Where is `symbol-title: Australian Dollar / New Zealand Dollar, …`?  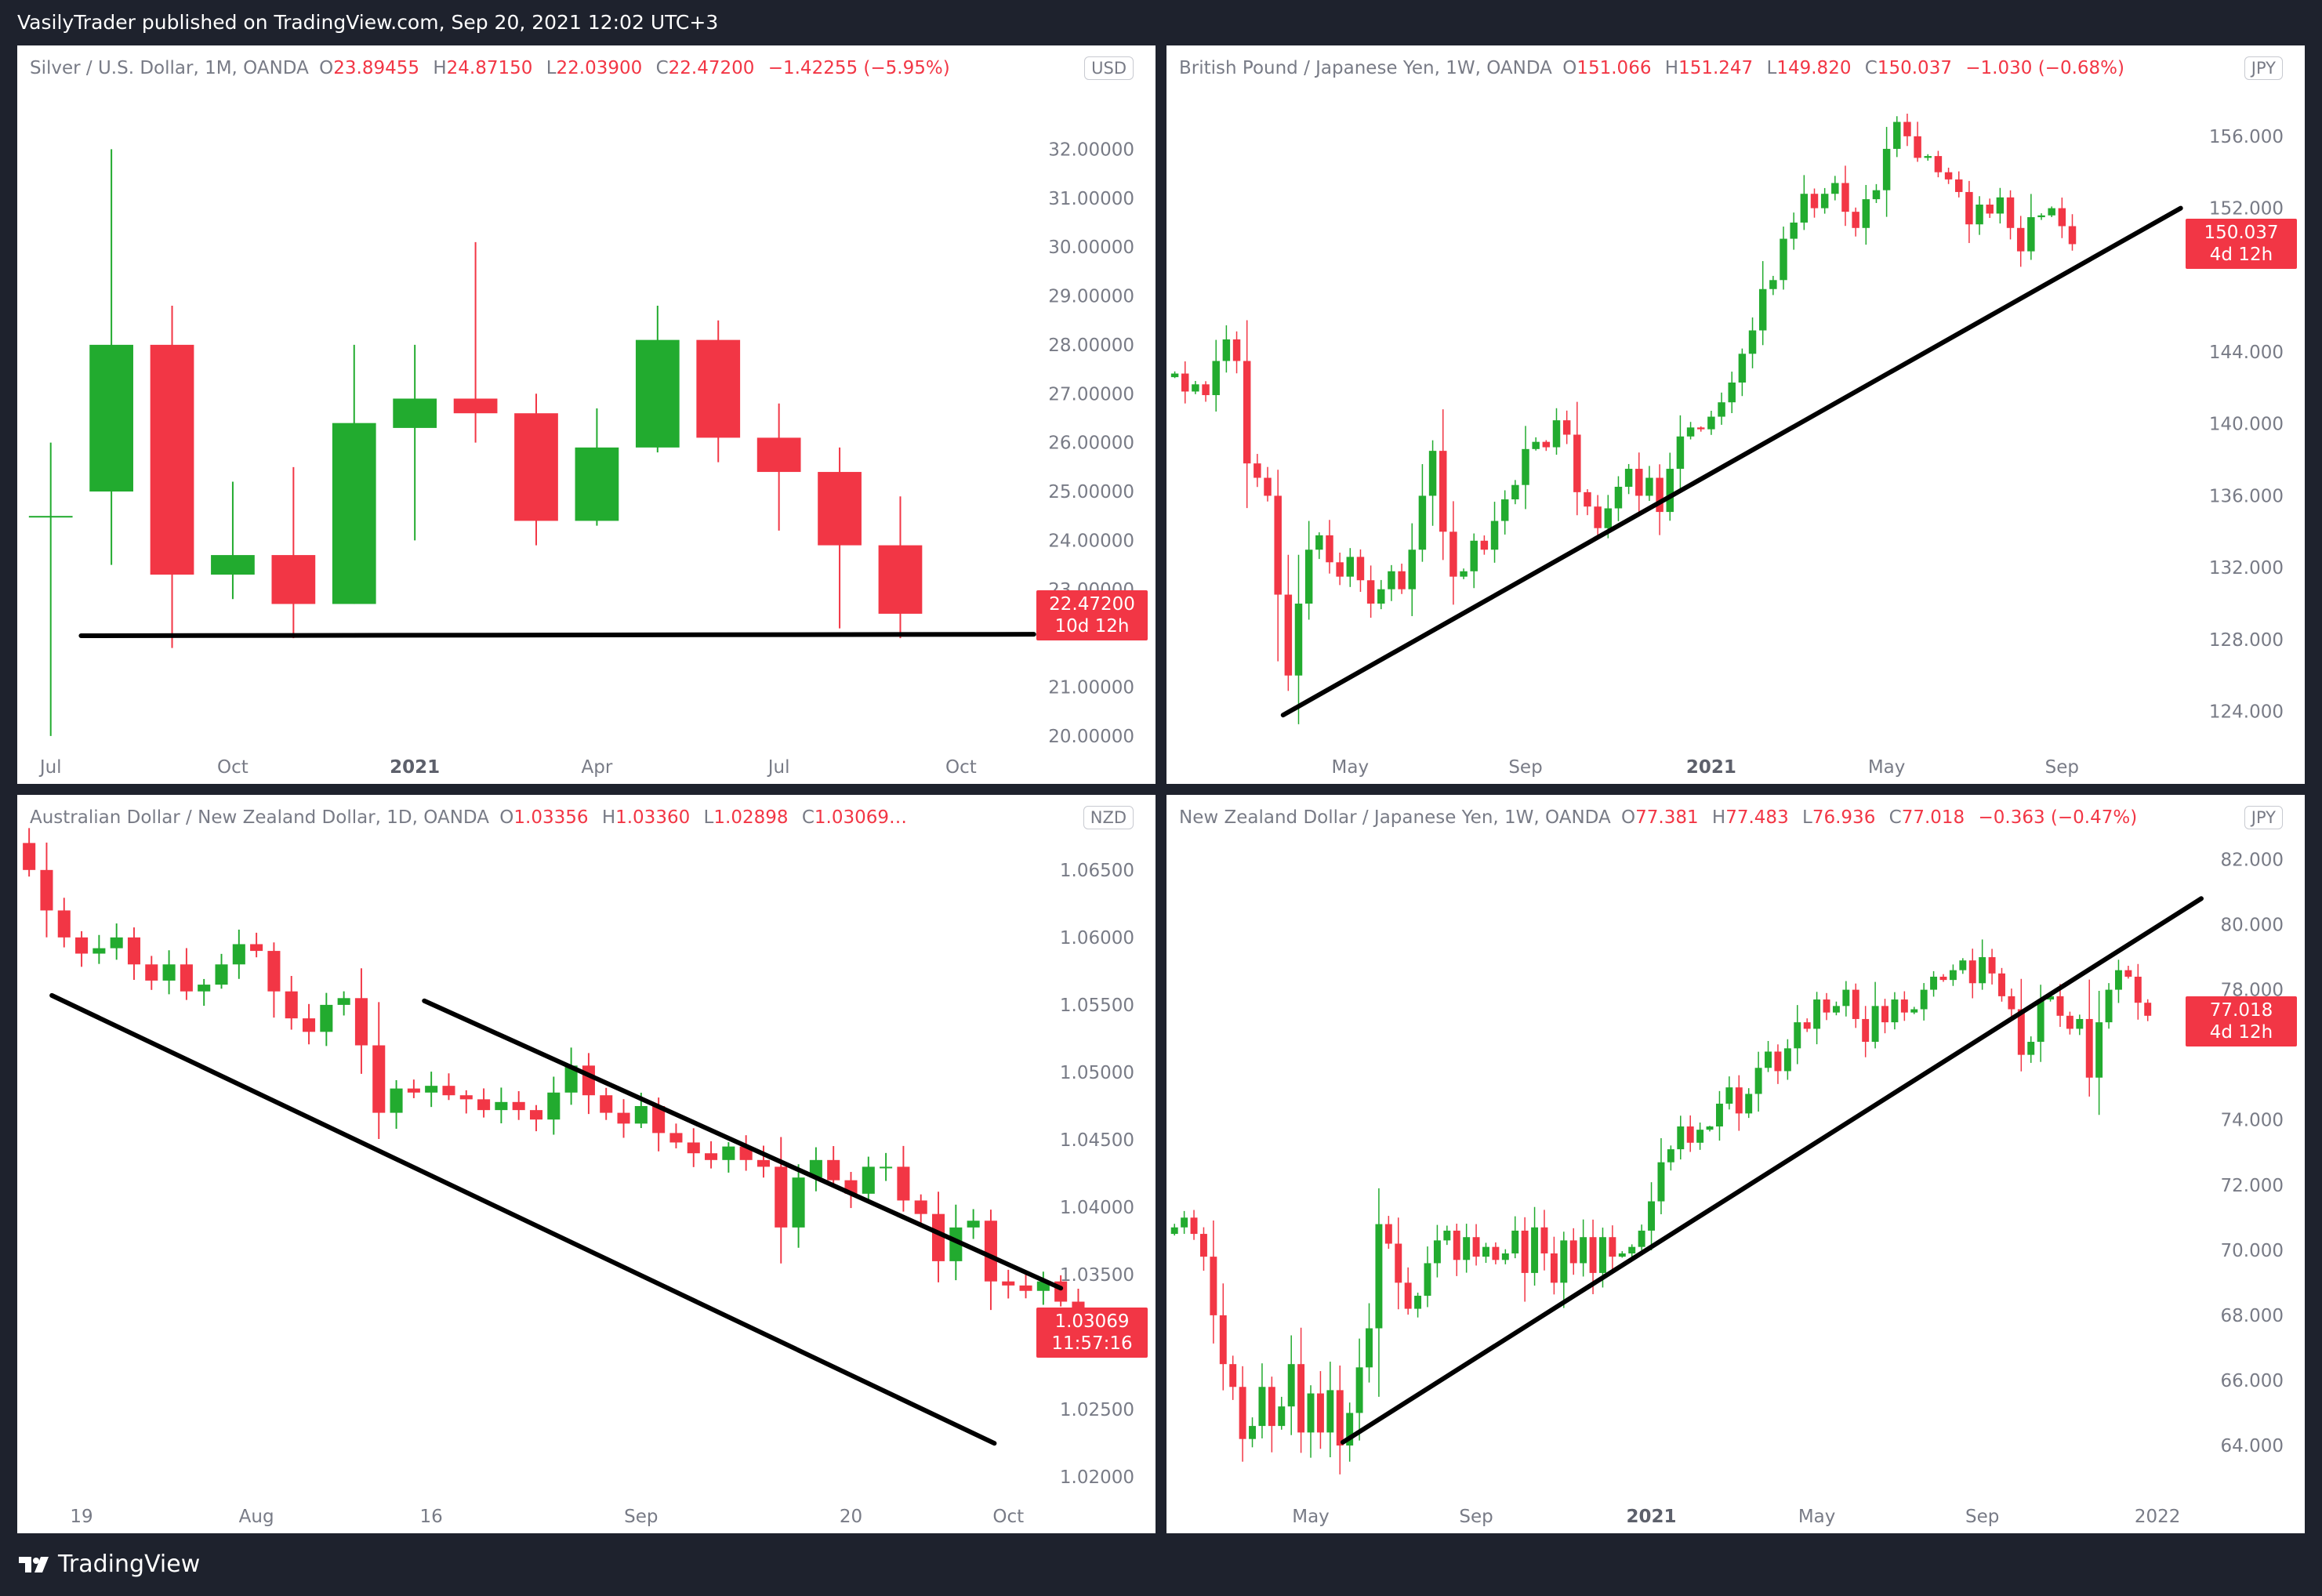
symbol-title: Australian Dollar / New Zealand Dollar, … is located at coordinates (259, 817).